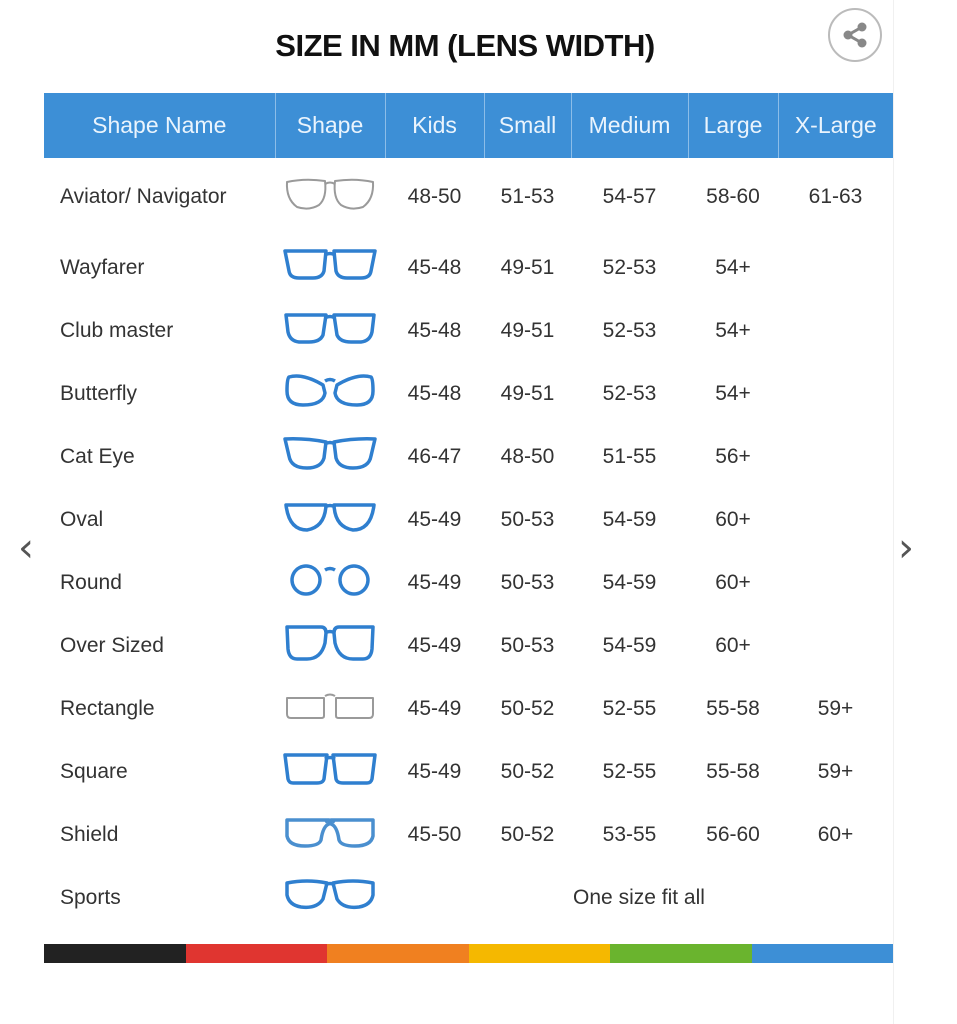  What do you see at coordinates (117, 330) in the screenshot?
I see `shape-name: Club master` at bounding box center [117, 330].